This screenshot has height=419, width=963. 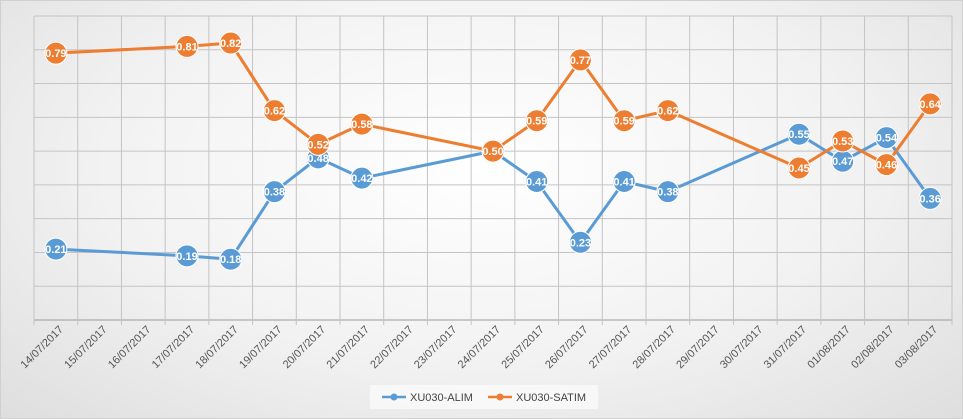 What do you see at coordinates (441, 398) in the screenshot?
I see `legend-label-alim: XU030-ALIM` at bounding box center [441, 398].